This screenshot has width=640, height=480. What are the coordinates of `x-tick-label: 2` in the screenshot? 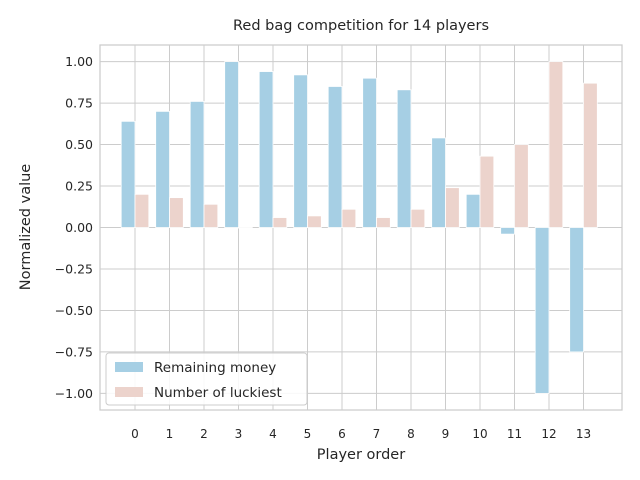 It's located at (204, 434).